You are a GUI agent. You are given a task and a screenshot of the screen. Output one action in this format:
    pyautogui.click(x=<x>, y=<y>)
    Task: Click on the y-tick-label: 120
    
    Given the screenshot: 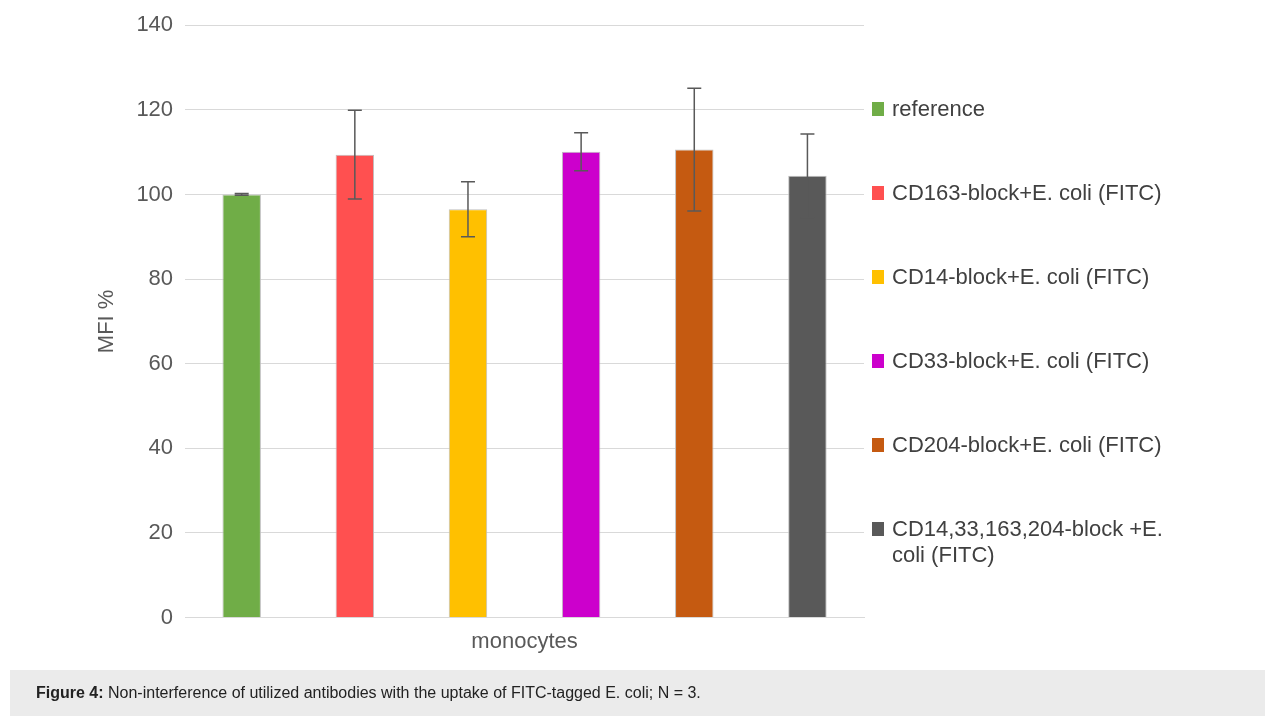 What is the action you would take?
    pyautogui.click(x=155, y=108)
    